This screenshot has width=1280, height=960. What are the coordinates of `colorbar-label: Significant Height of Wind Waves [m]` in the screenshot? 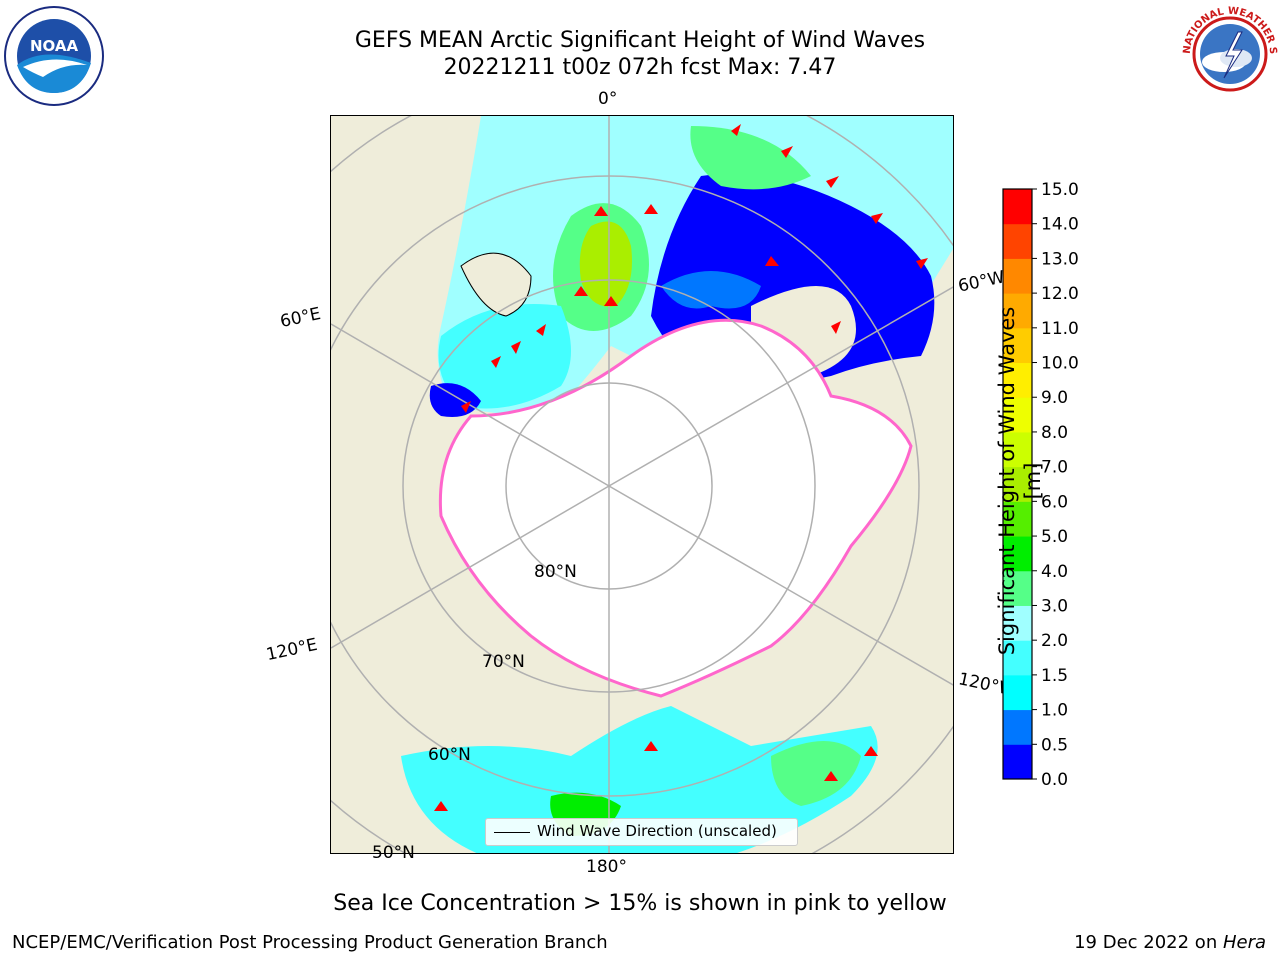 It's located at (1020, 481).